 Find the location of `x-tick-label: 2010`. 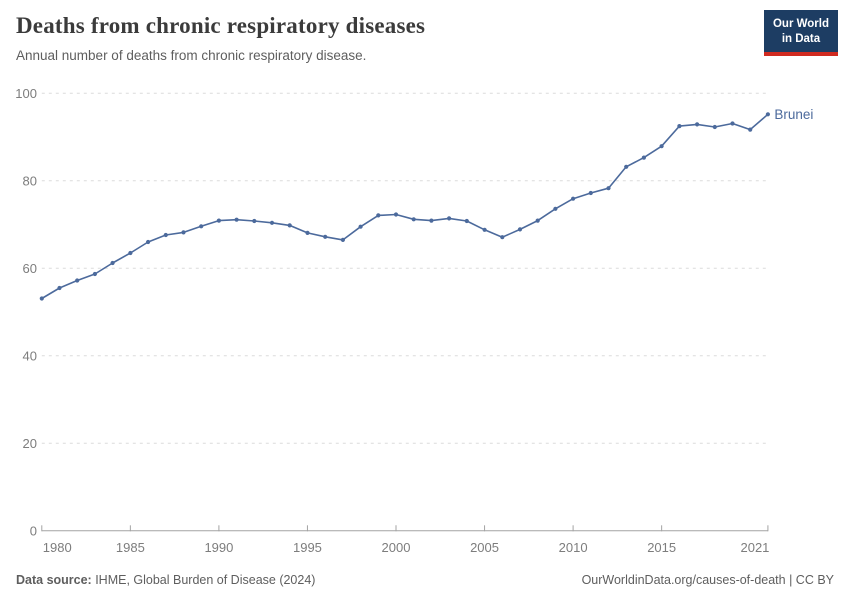

x-tick-label: 2010 is located at coordinates (573, 547).